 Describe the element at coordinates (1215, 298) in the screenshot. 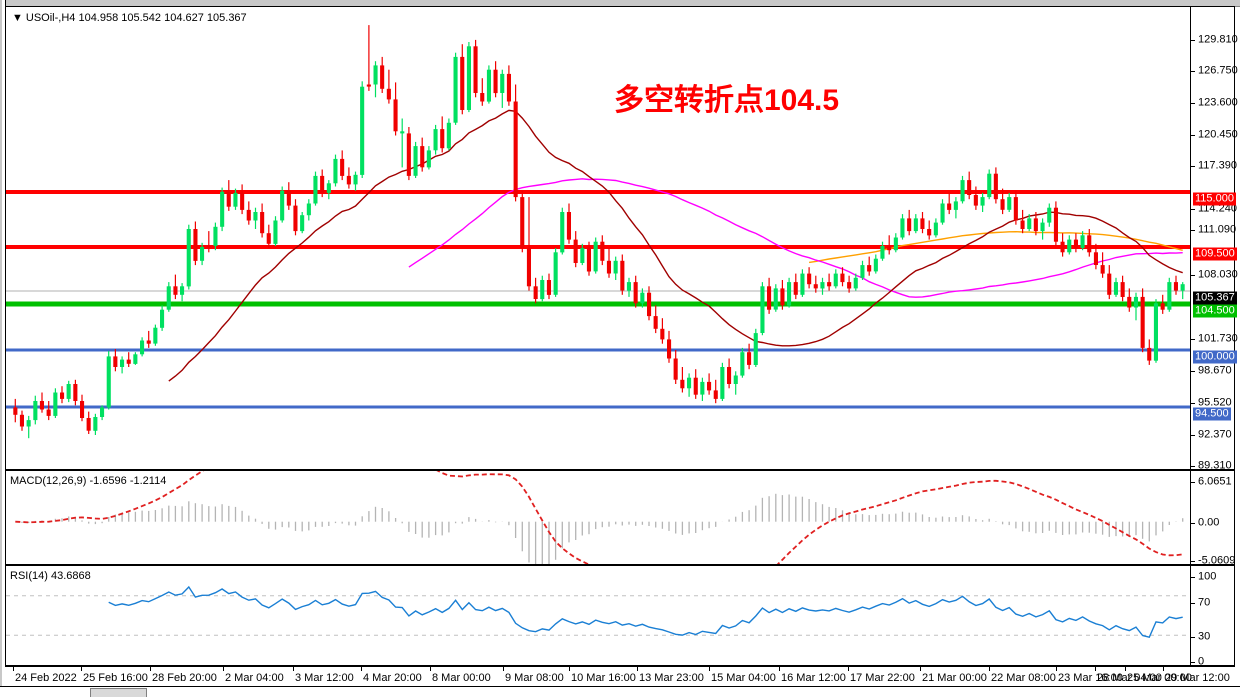

I see `price-level-label: 105.367` at that location.